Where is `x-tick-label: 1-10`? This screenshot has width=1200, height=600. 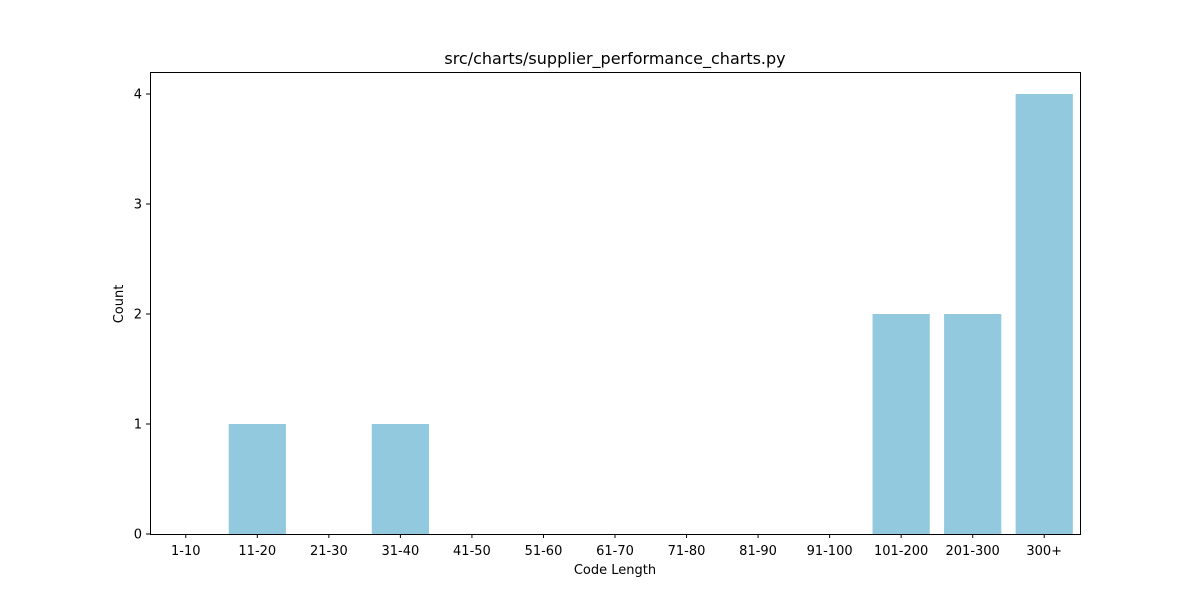 x-tick-label: 1-10 is located at coordinates (186, 551).